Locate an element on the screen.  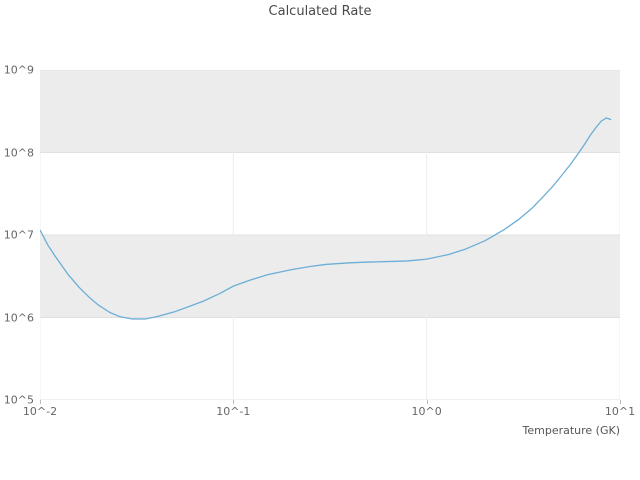
y-tick-label: 10^6 is located at coordinates (18, 317).